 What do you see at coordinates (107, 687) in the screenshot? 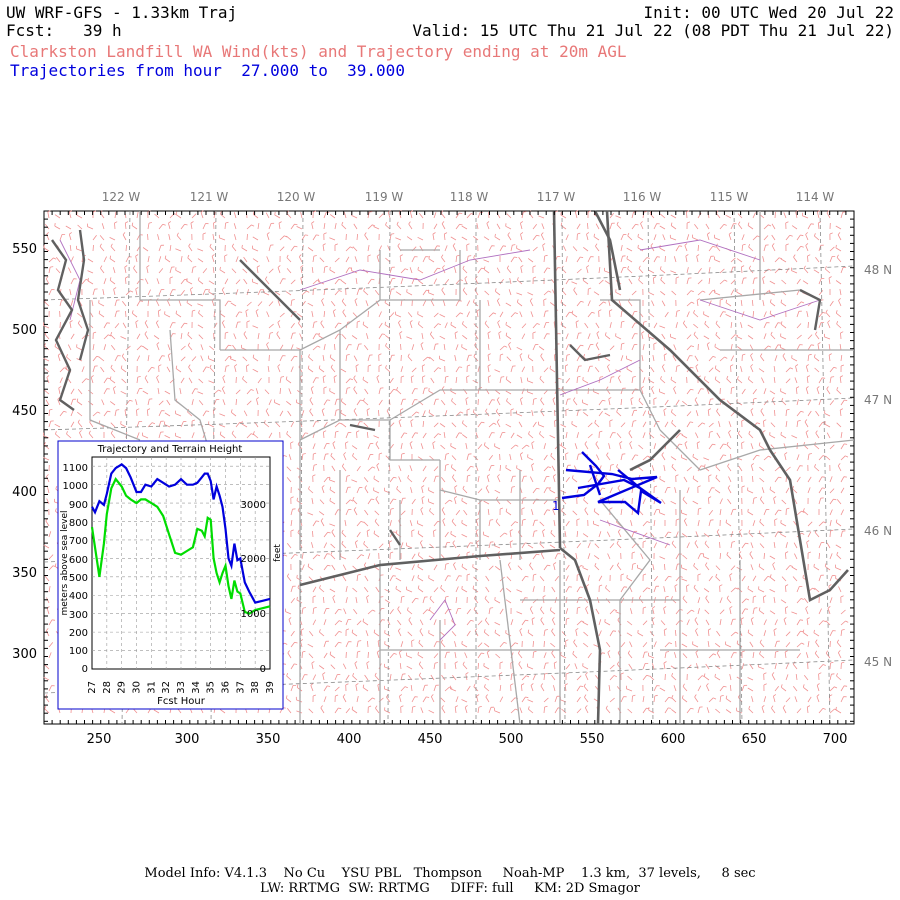
I see `inset-x-tick: 28` at bounding box center [107, 687].